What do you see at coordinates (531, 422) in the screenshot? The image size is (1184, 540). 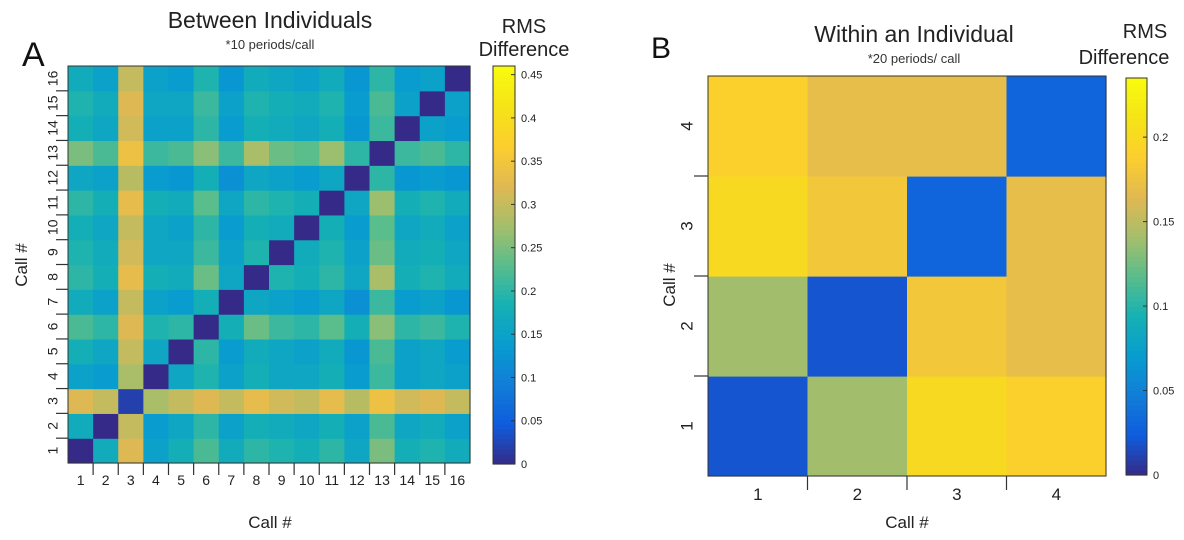 I see `colorbar-tick-label: 0.05` at bounding box center [531, 422].